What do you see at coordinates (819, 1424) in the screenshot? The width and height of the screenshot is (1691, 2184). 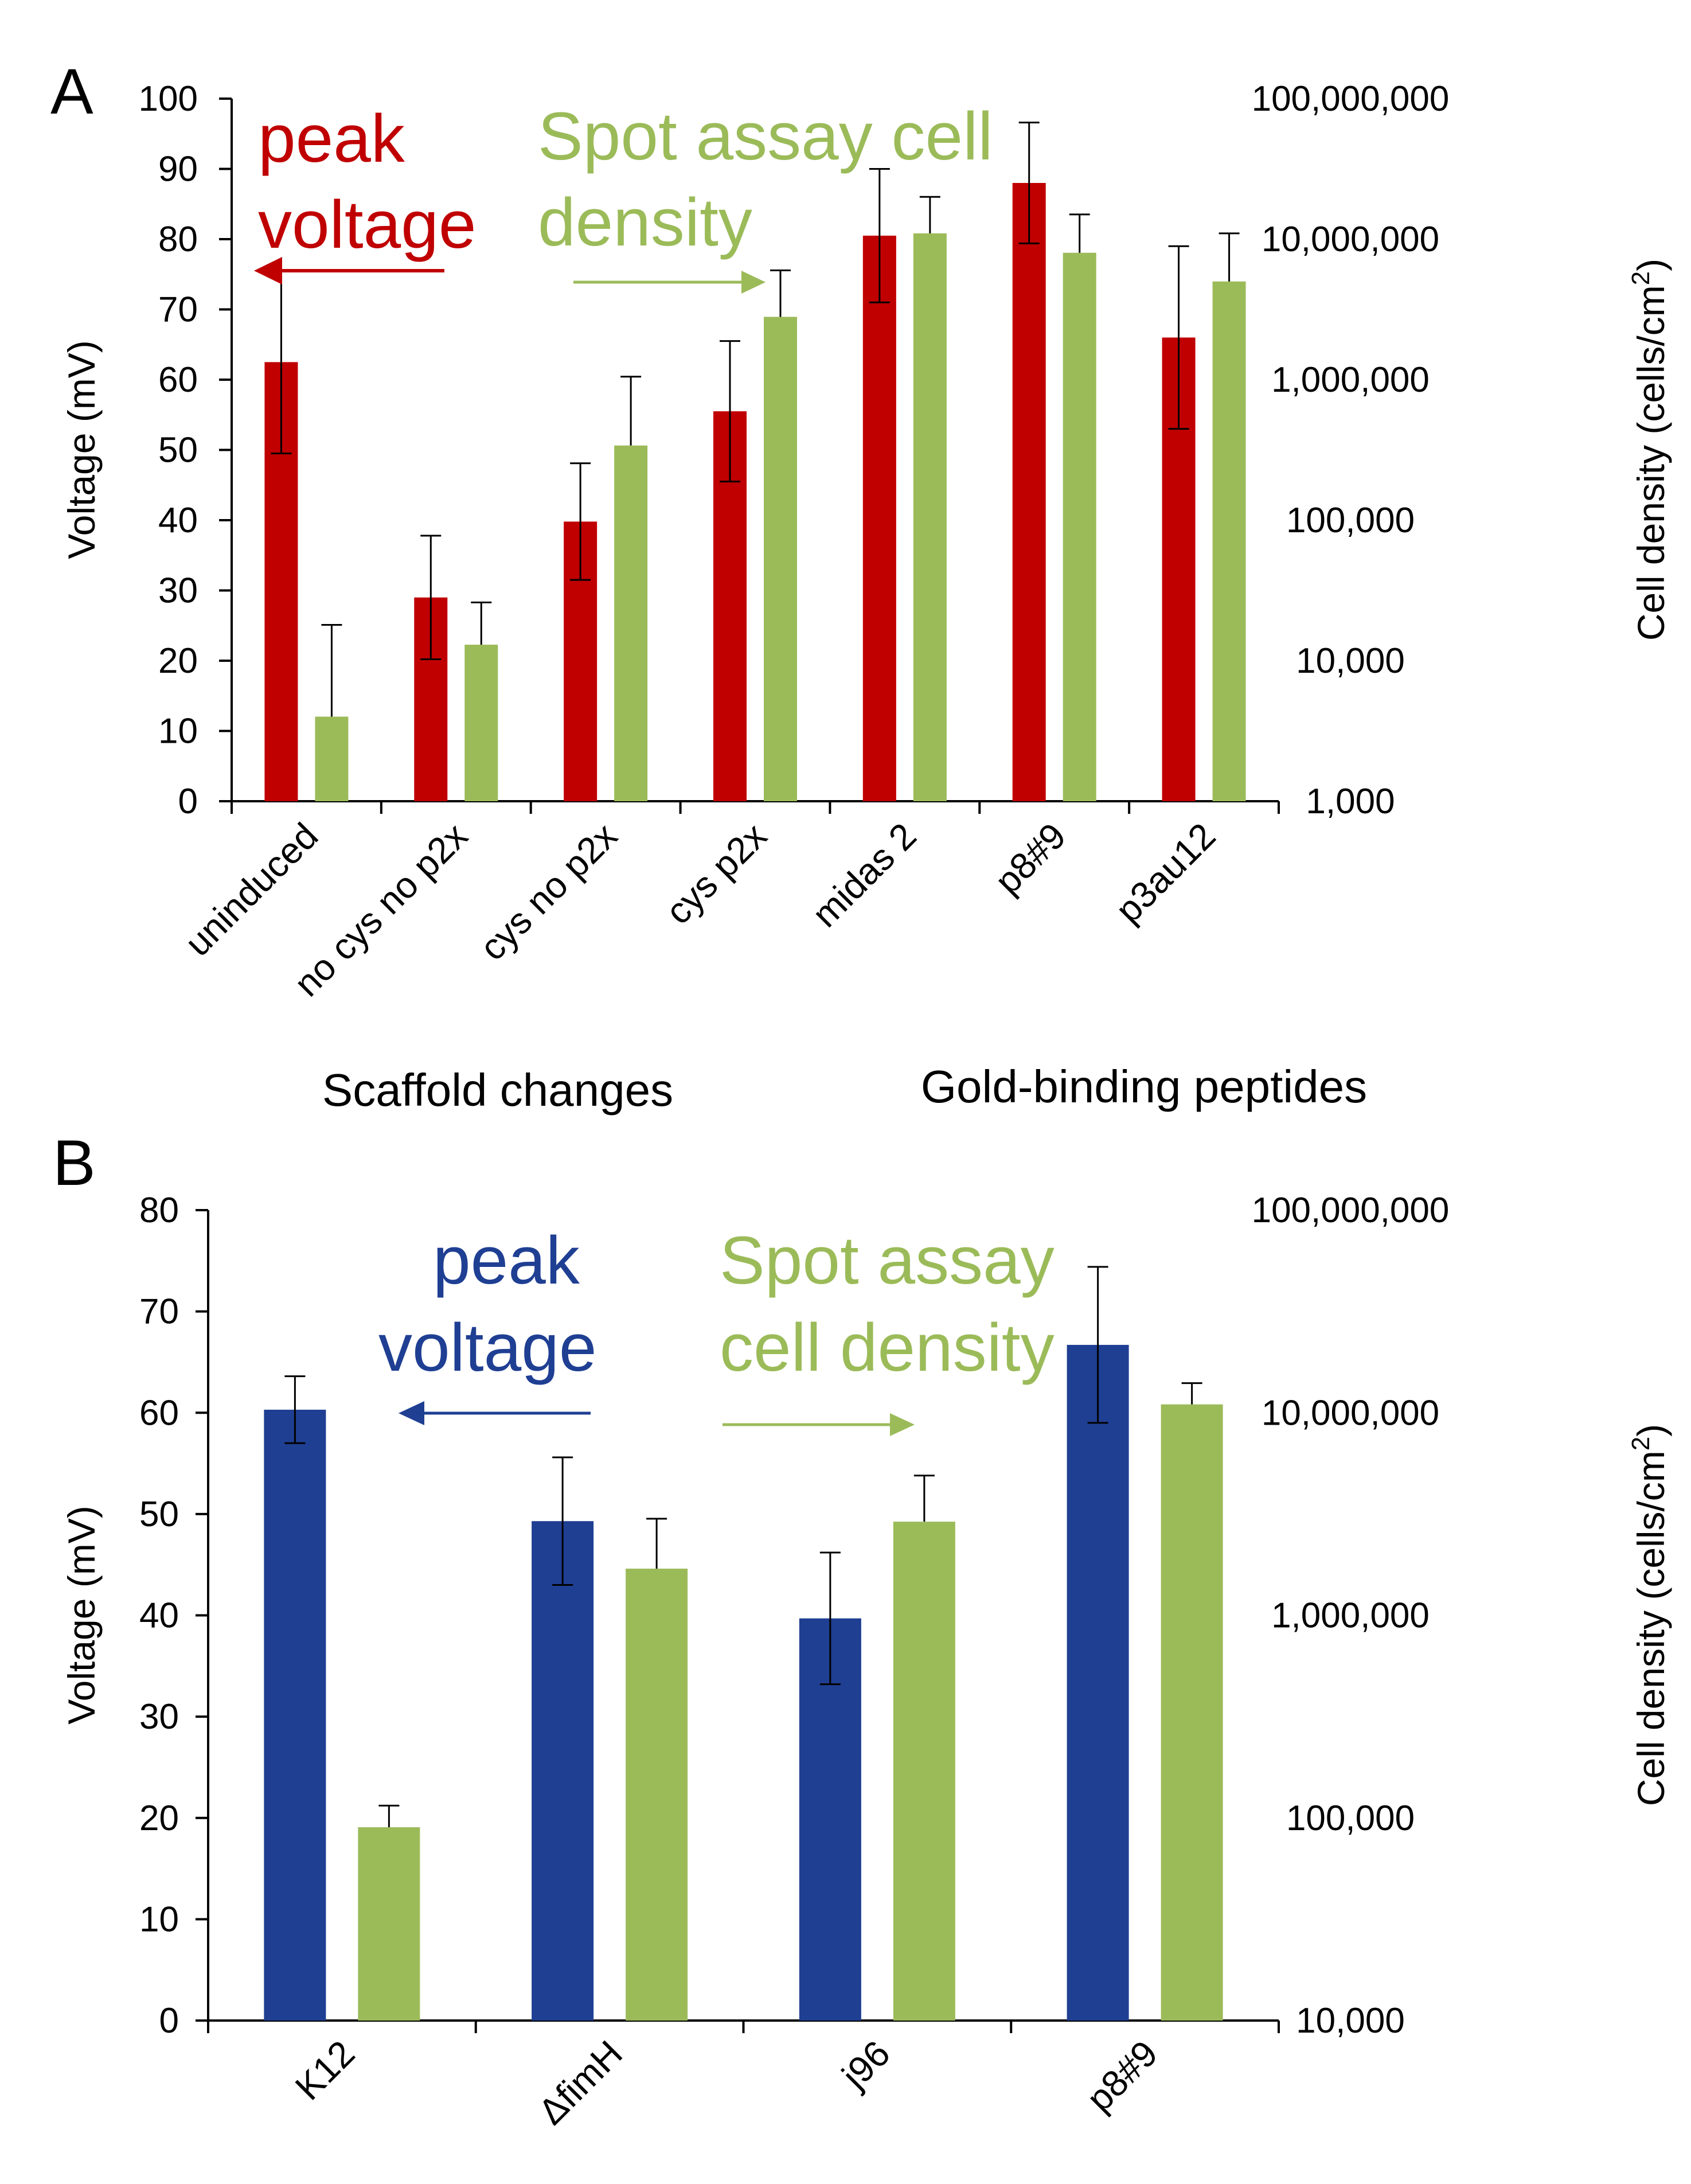 I see `panel-b-arrow-right` at bounding box center [819, 1424].